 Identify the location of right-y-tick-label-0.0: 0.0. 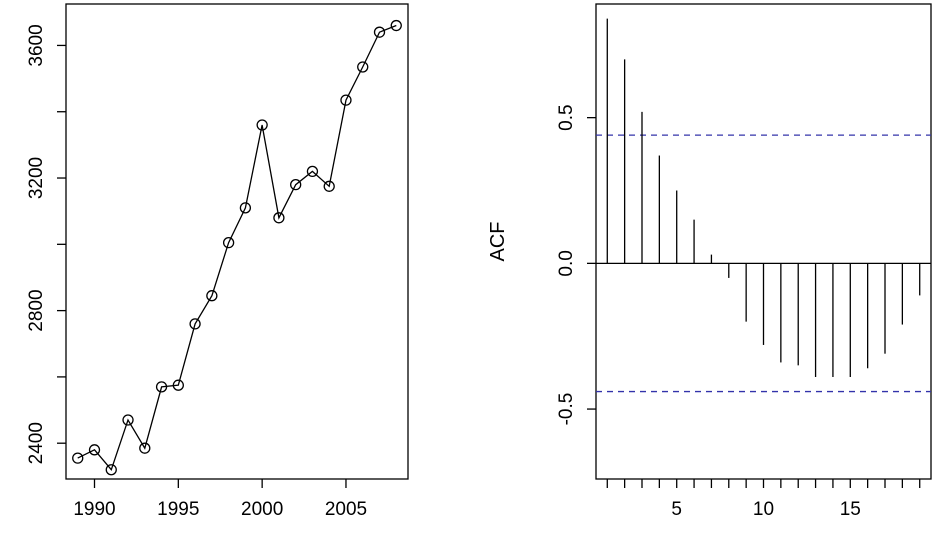
(566, 263).